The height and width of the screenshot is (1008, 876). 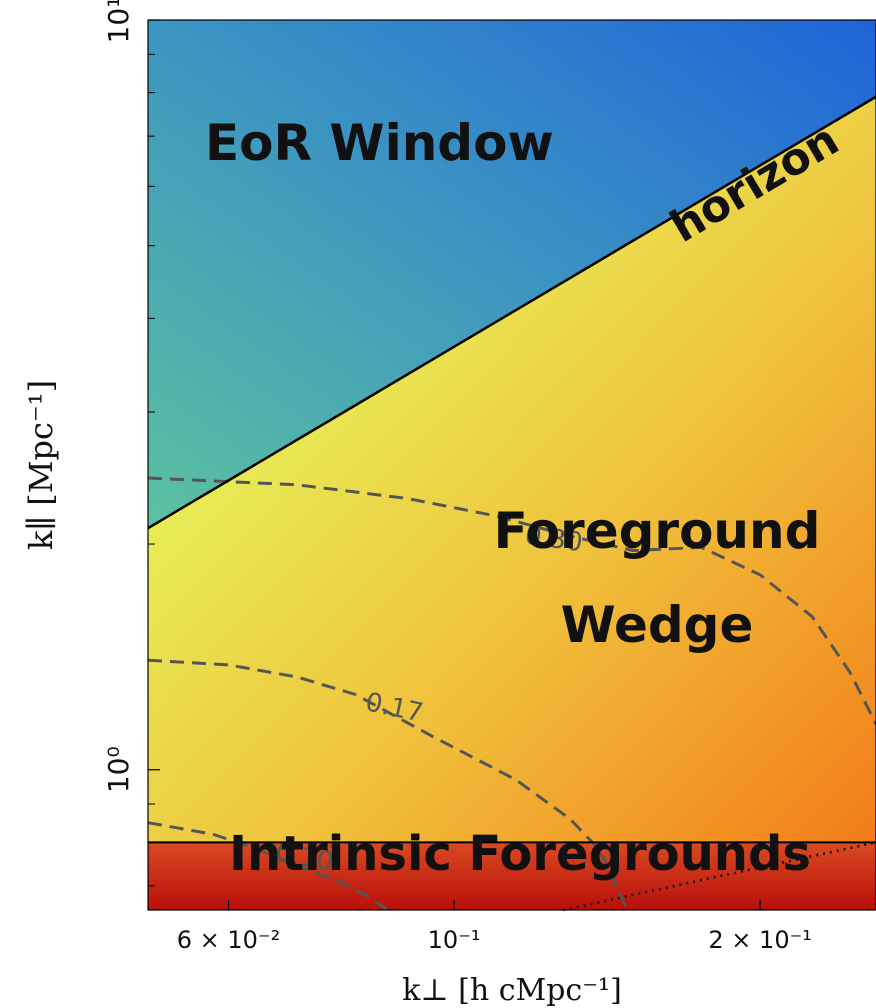 I want to click on foreground-wedge-label-line-1: Foreground, so click(x=657, y=531).